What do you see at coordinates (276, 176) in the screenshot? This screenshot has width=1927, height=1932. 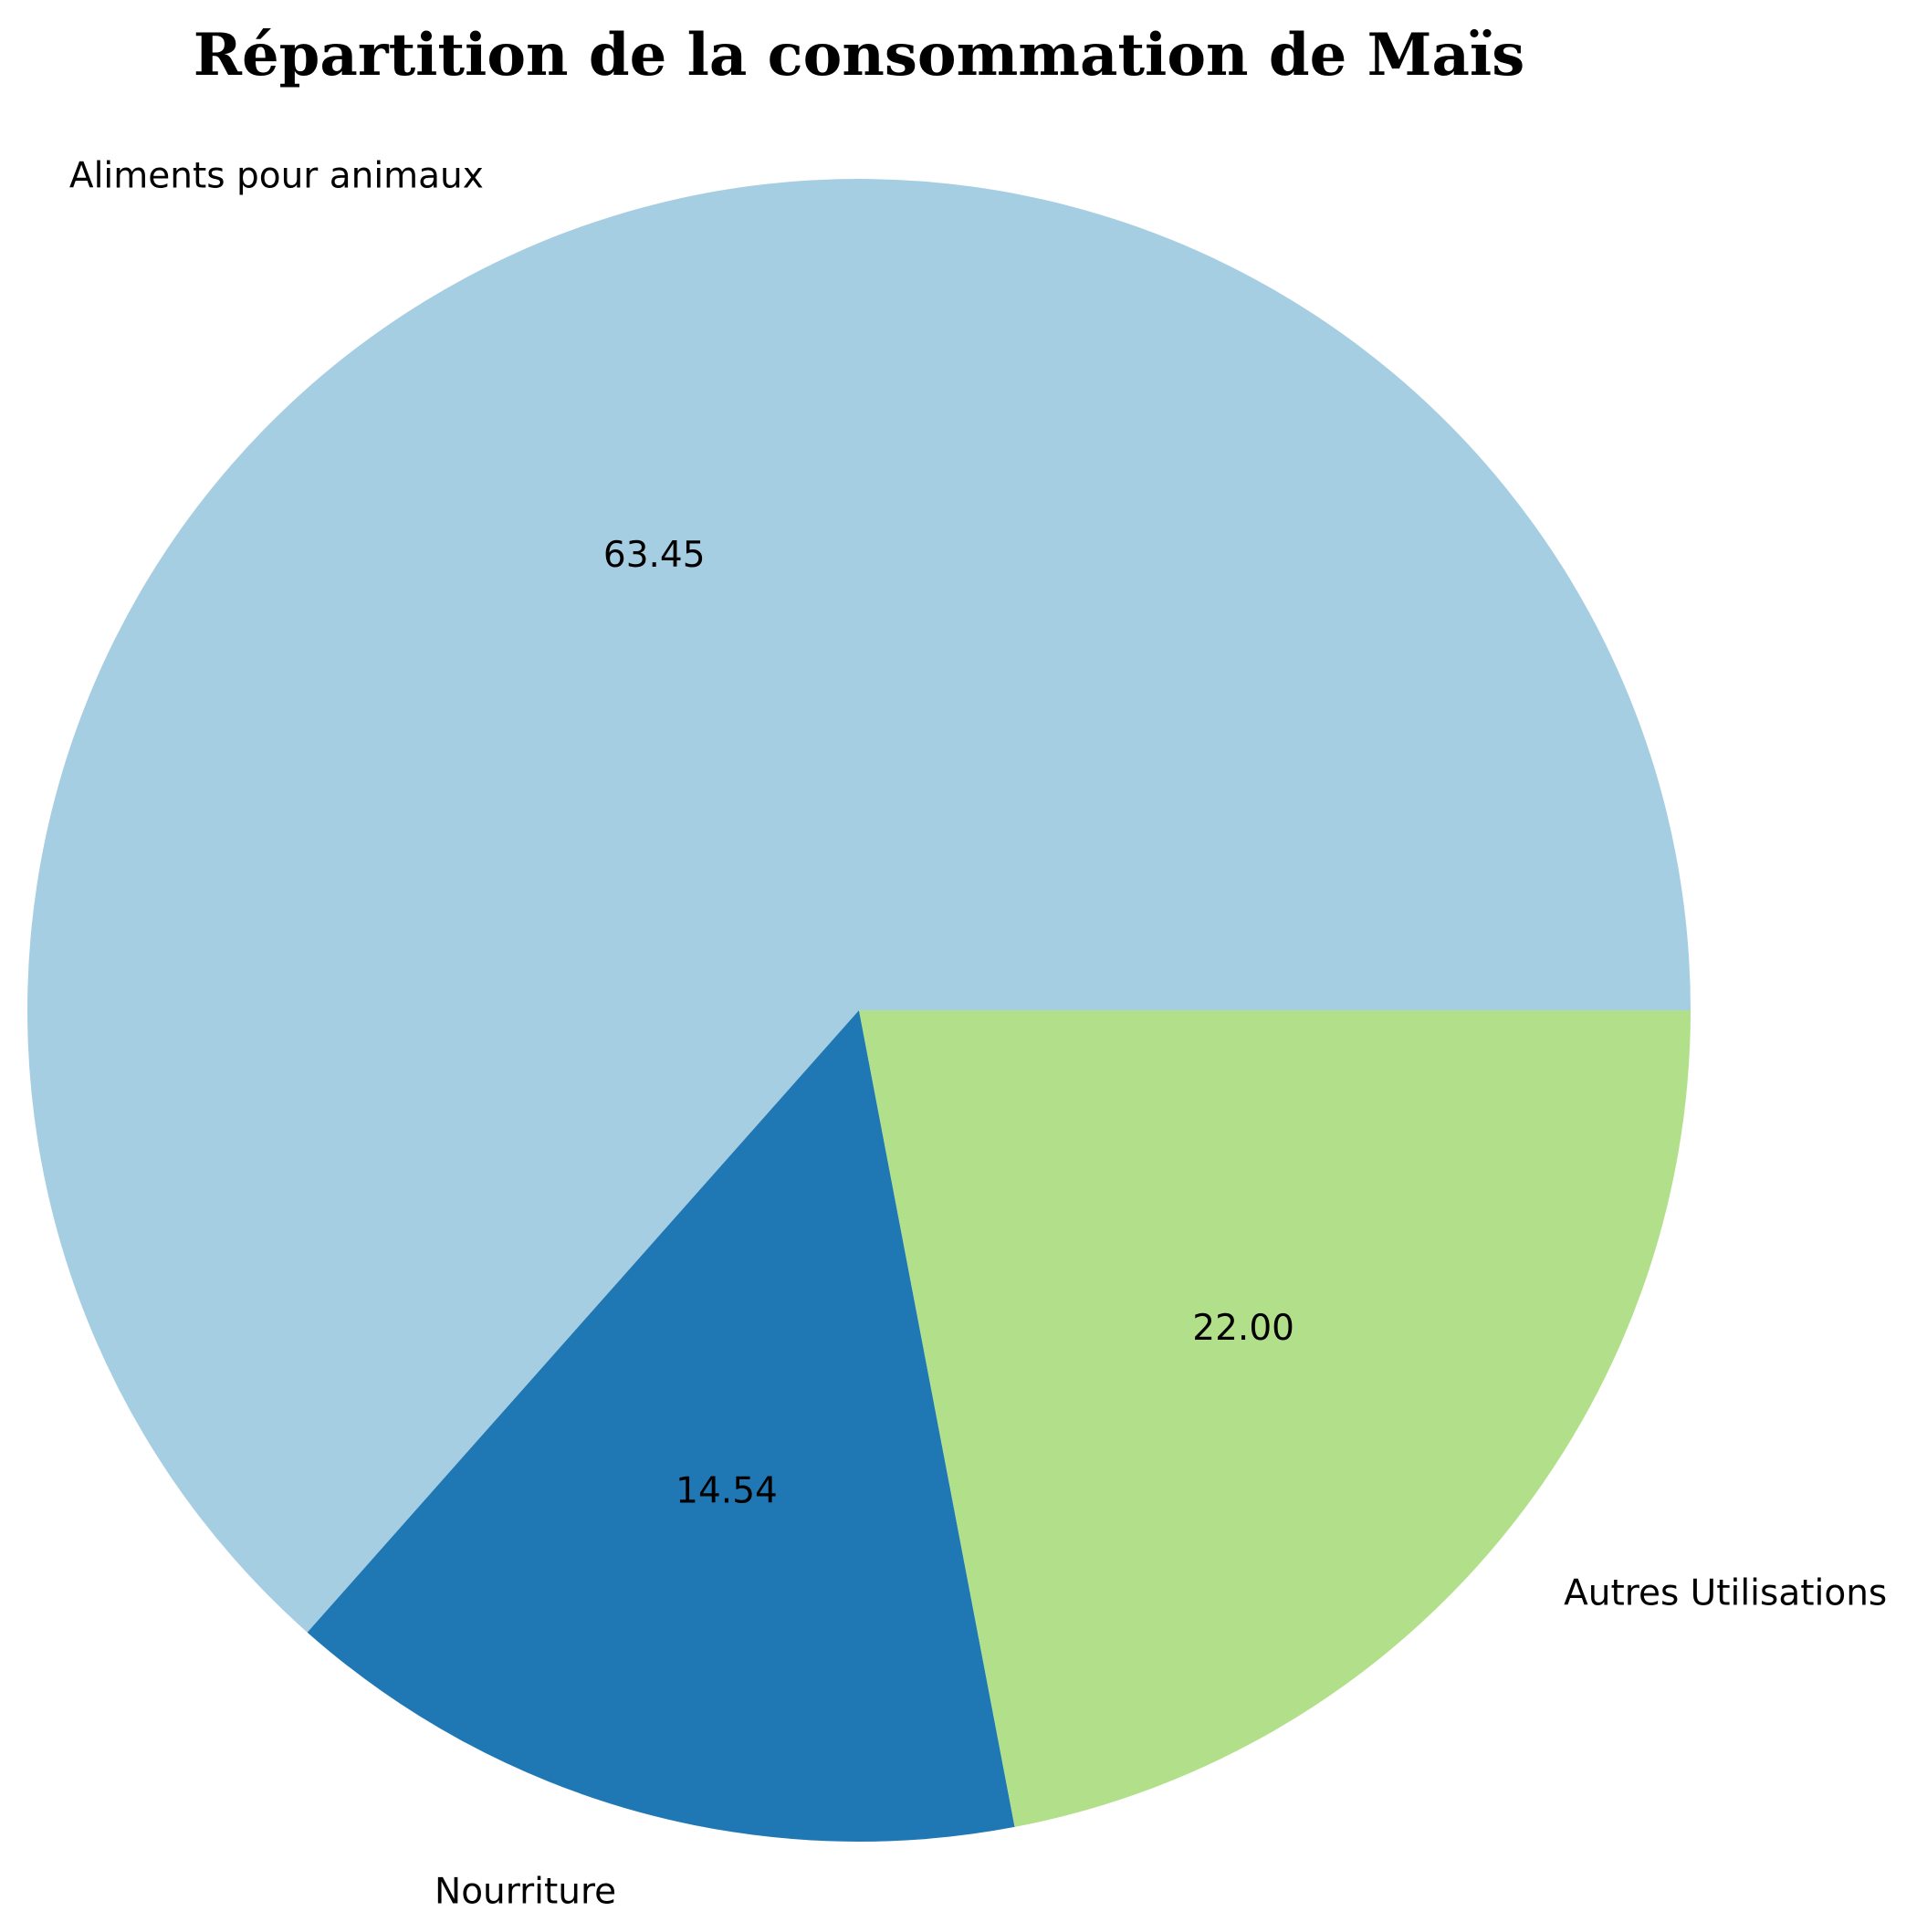 I see `slice-label-aliments-pour-animaux: Aliments pour animaux` at bounding box center [276, 176].